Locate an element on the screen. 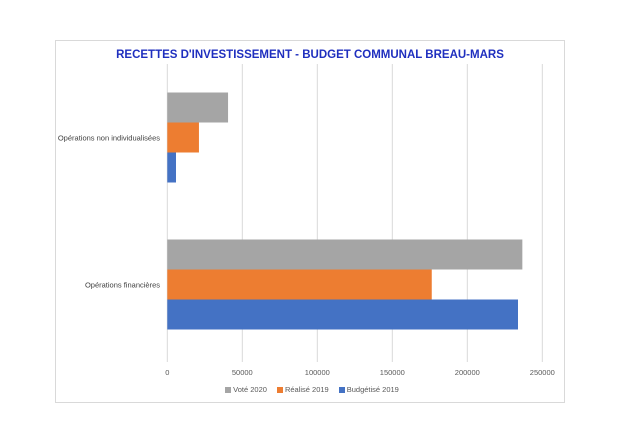 This screenshot has width=624, height=444. legend-item: Budgétisé 2019 is located at coordinates (368, 389).